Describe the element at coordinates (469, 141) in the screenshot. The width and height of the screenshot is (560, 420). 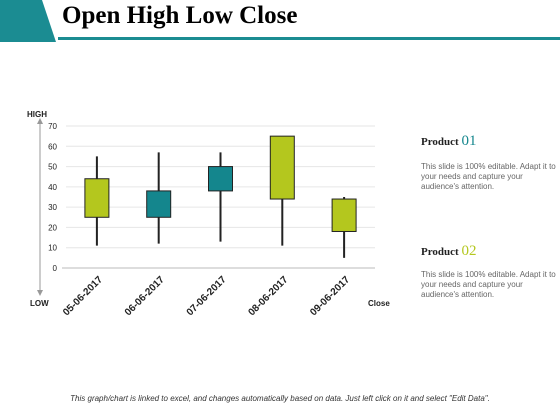
I see `product-01-number: 01` at that location.